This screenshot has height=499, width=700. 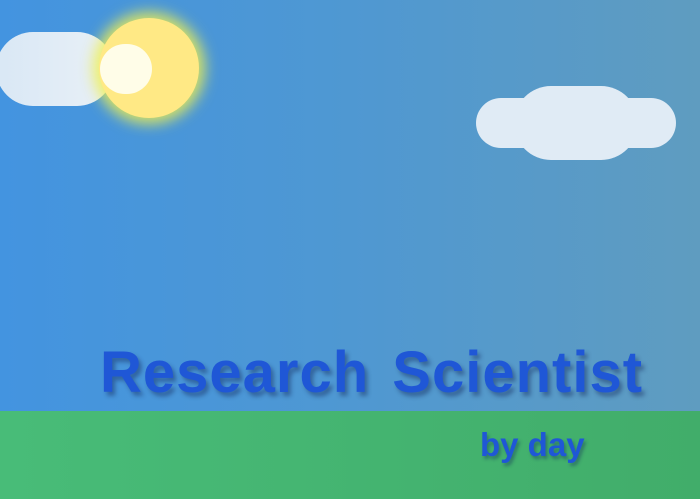 What do you see at coordinates (576, 123) in the screenshot?
I see `cloud-right` at bounding box center [576, 123].